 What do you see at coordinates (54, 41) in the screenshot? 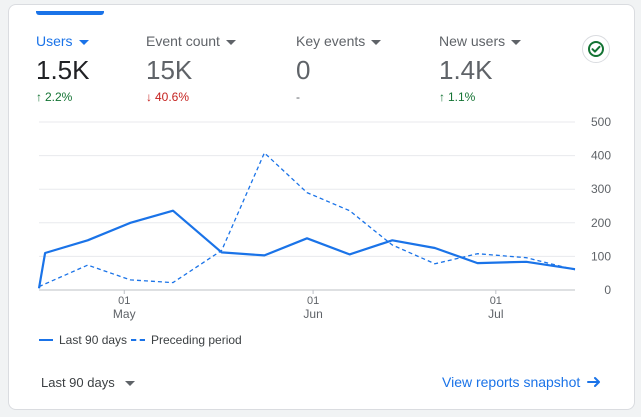
I see `metric-users-label-text: Users` at bounding box center [54, 41].